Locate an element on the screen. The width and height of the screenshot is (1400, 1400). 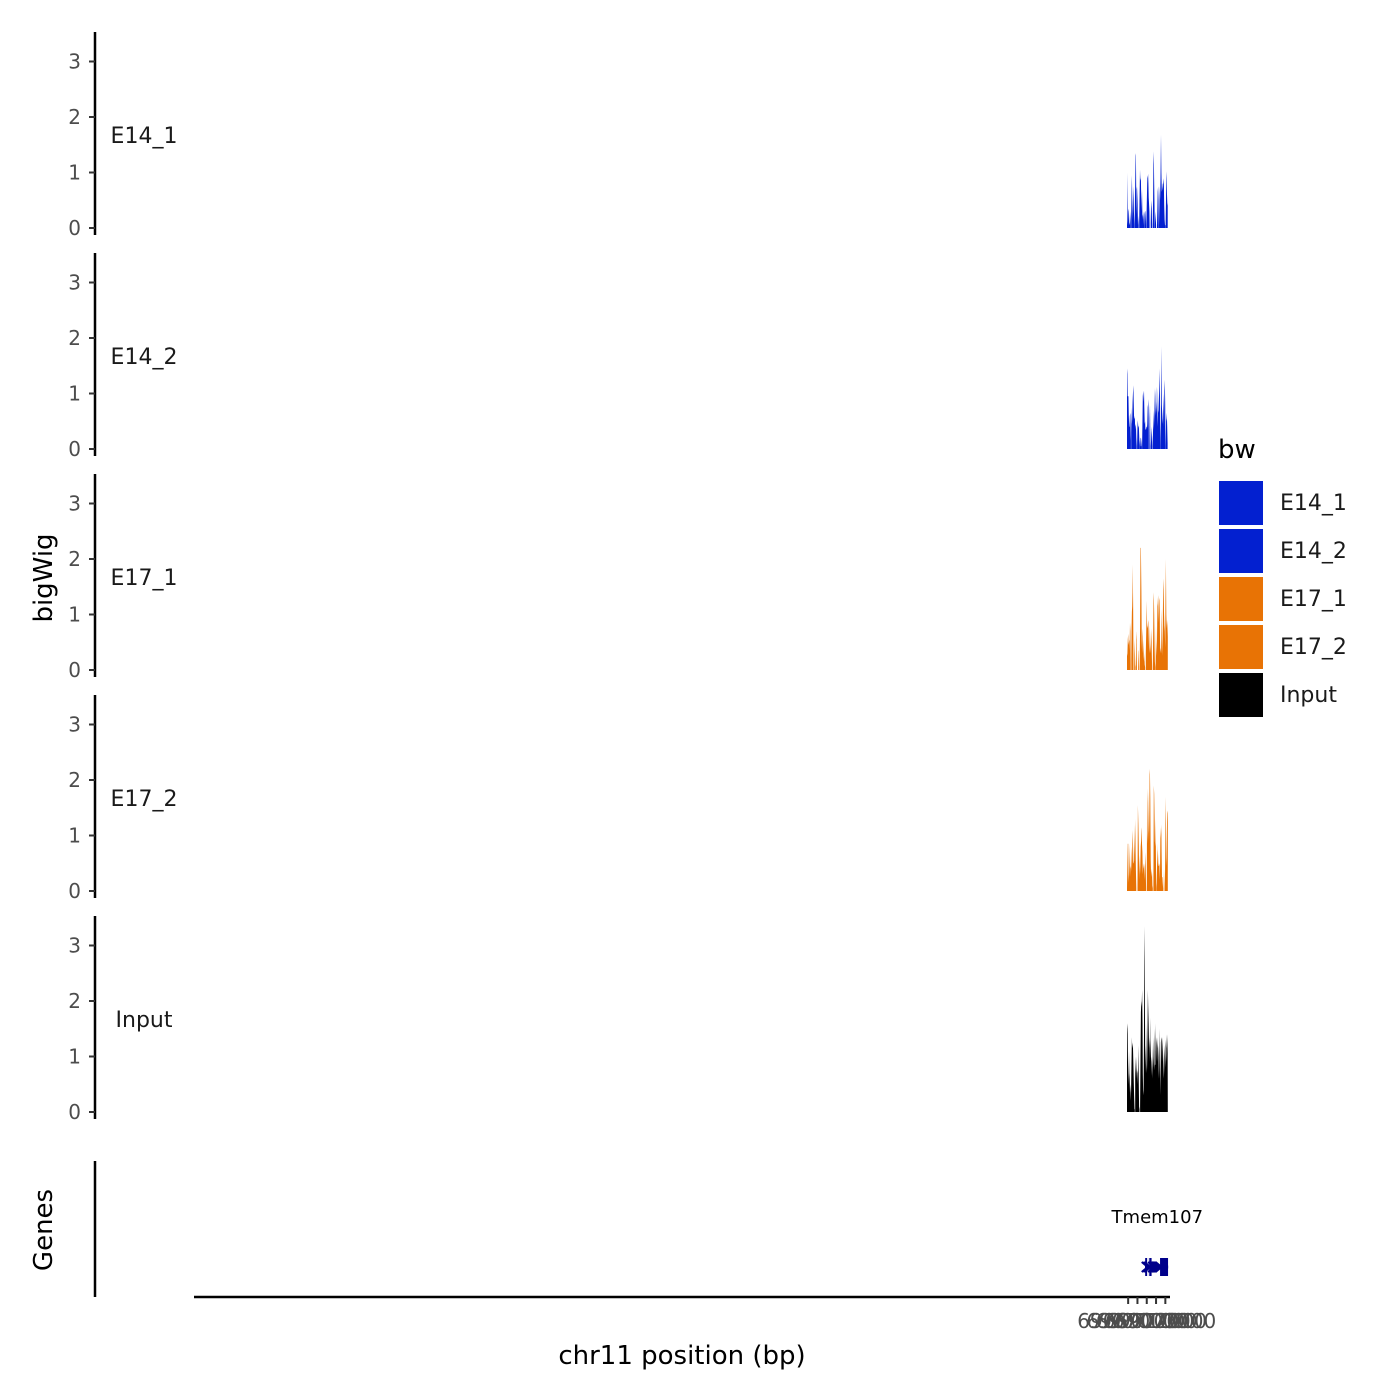
track-E17_2: 0 1 2 3 E17_2 is located at coordinates (618, 799).